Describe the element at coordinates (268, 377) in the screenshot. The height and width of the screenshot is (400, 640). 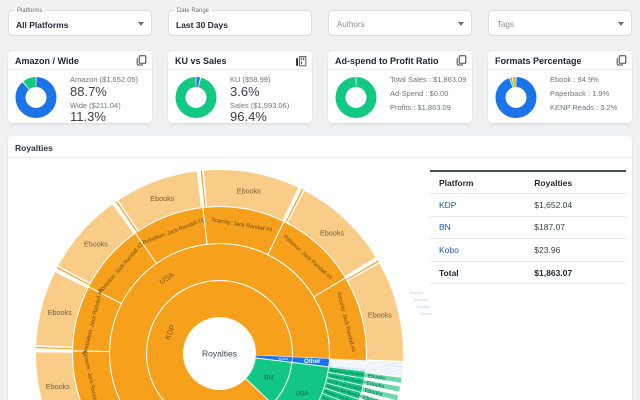
I see `svg-text: BN` at that location.